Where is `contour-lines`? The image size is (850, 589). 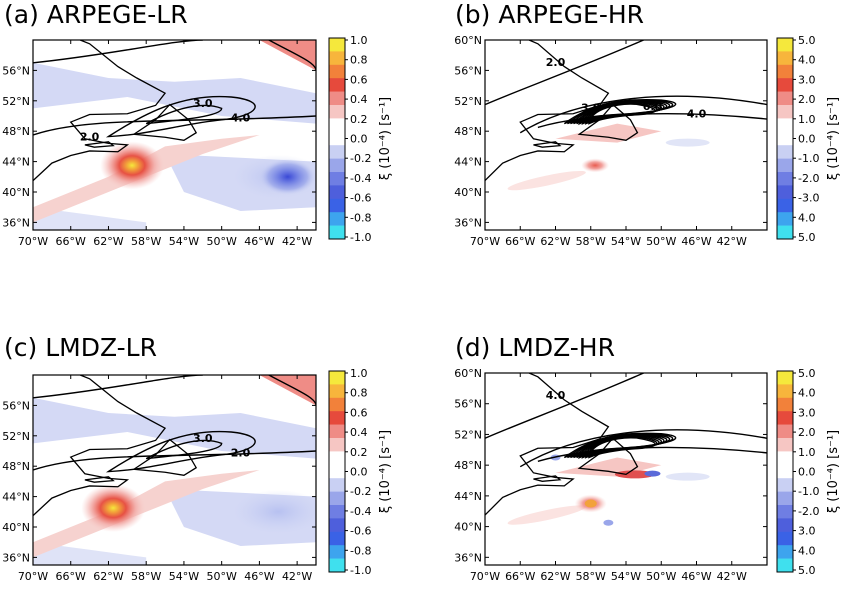 contour-lines is located at coordinates (174, 89).